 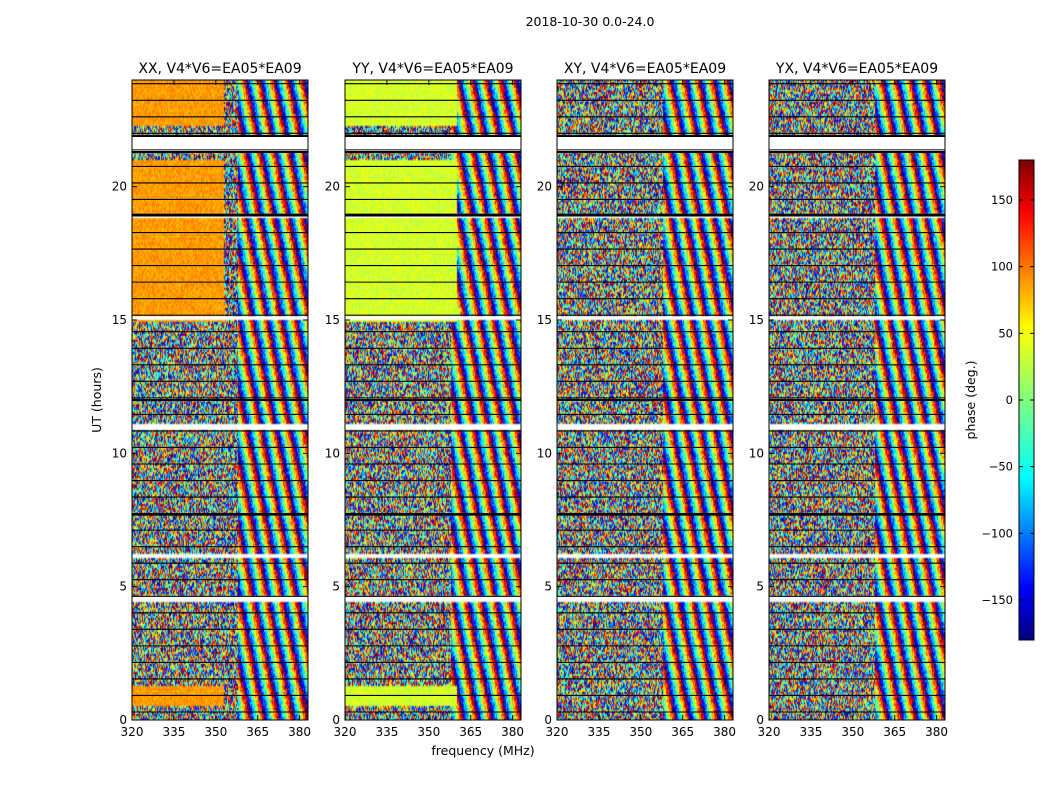 I want to click on colorbar-label: phase (deg.), so click(x=970, y=400).